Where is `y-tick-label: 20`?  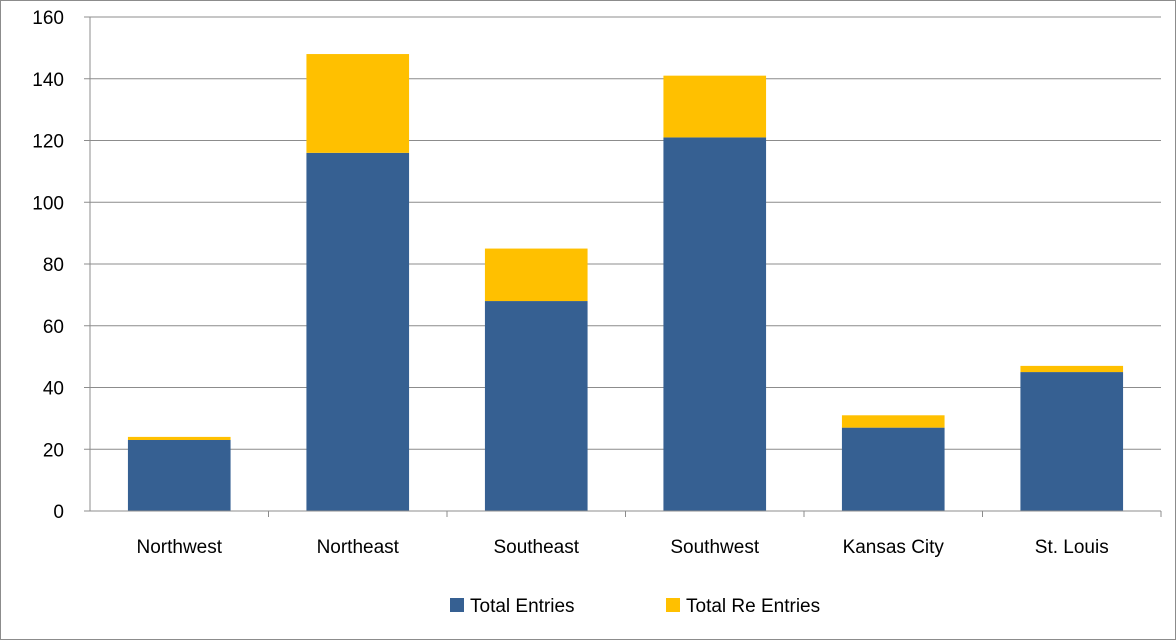 y-tick-label: 20 is located at coordinates (53, 450).